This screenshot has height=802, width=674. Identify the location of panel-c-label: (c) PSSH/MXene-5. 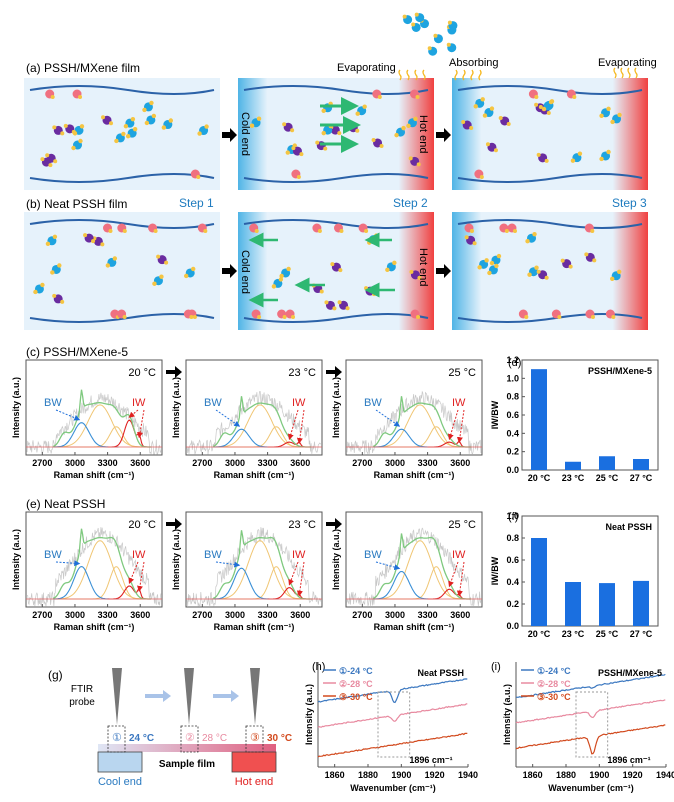
(77, 352).